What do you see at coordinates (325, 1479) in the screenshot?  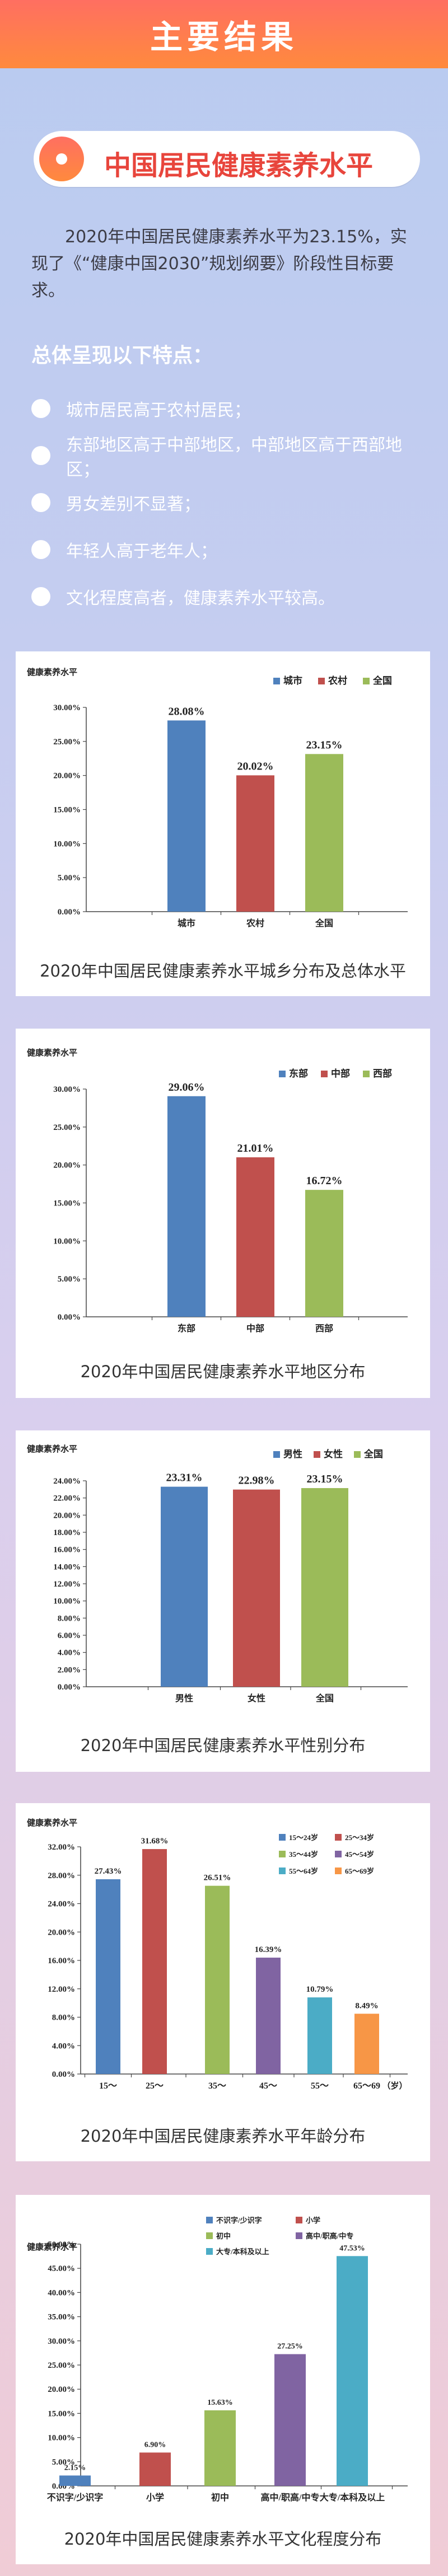 I see `data-label: 23.15%` at bounding box center [325, 1479].